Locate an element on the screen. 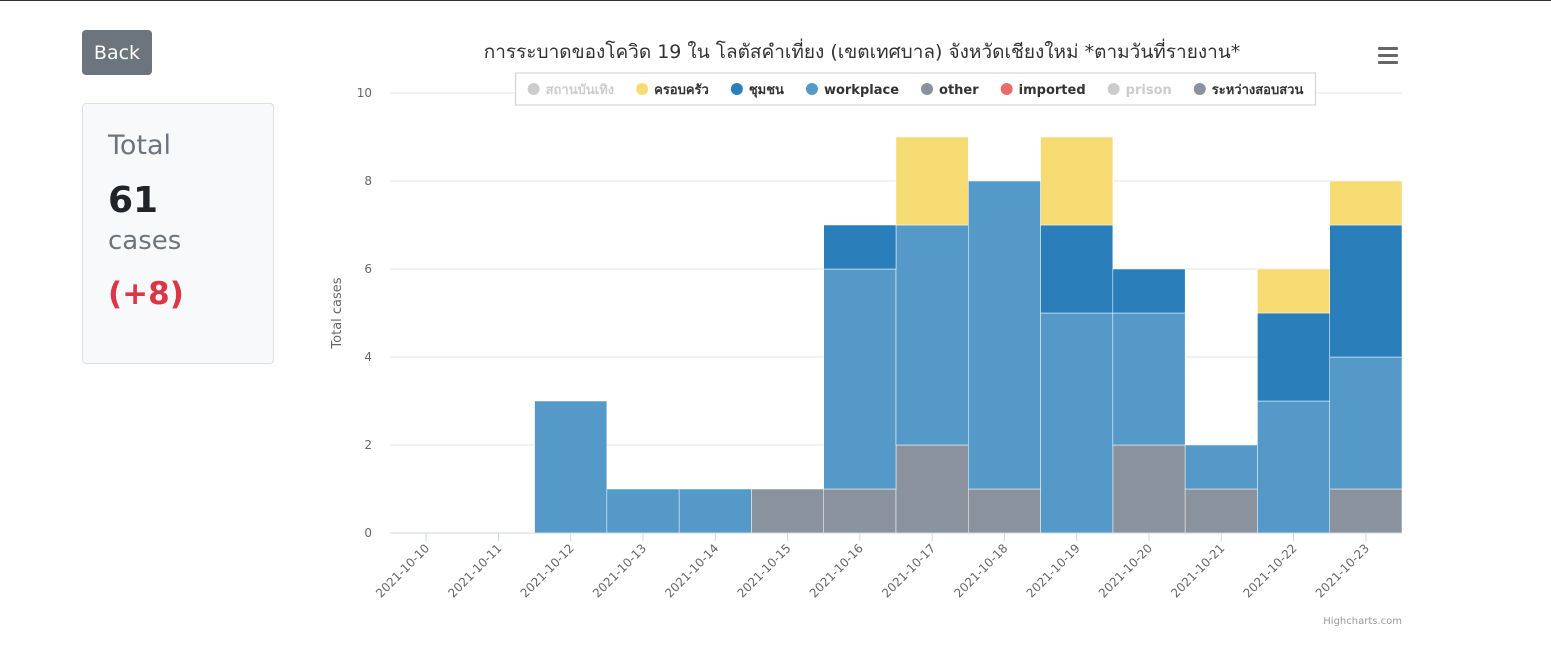 The width and height of the screenshot is (1551, 667). menu-button is located at coordinates (1388, 55).